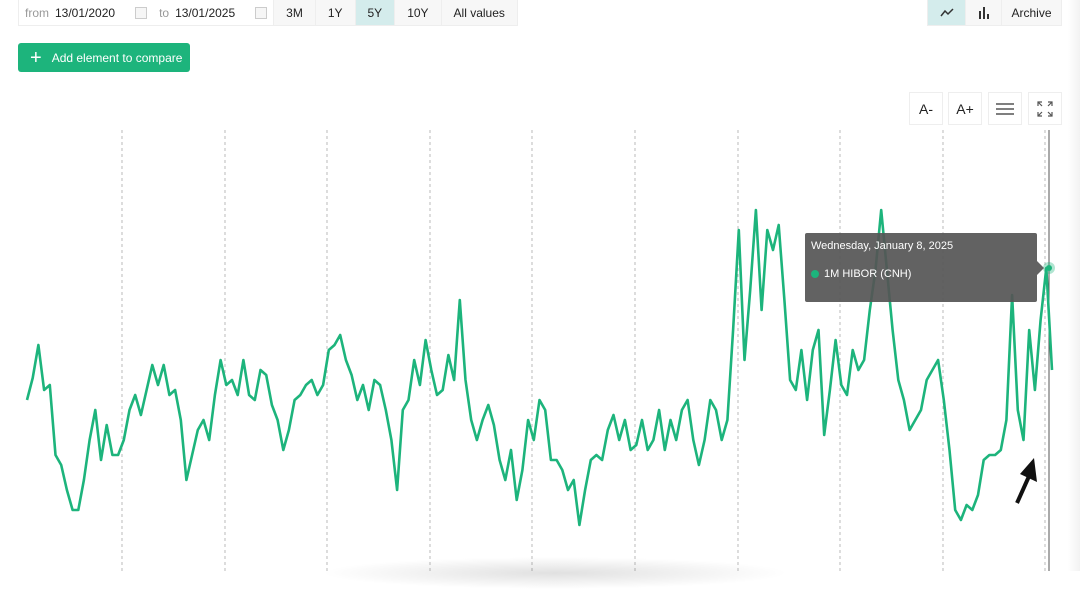 The width and height of the screenshot is (1080, 589). Describe the element at coordinates (1045, 108) in the screenshot. I see `expand-icon` at that location.